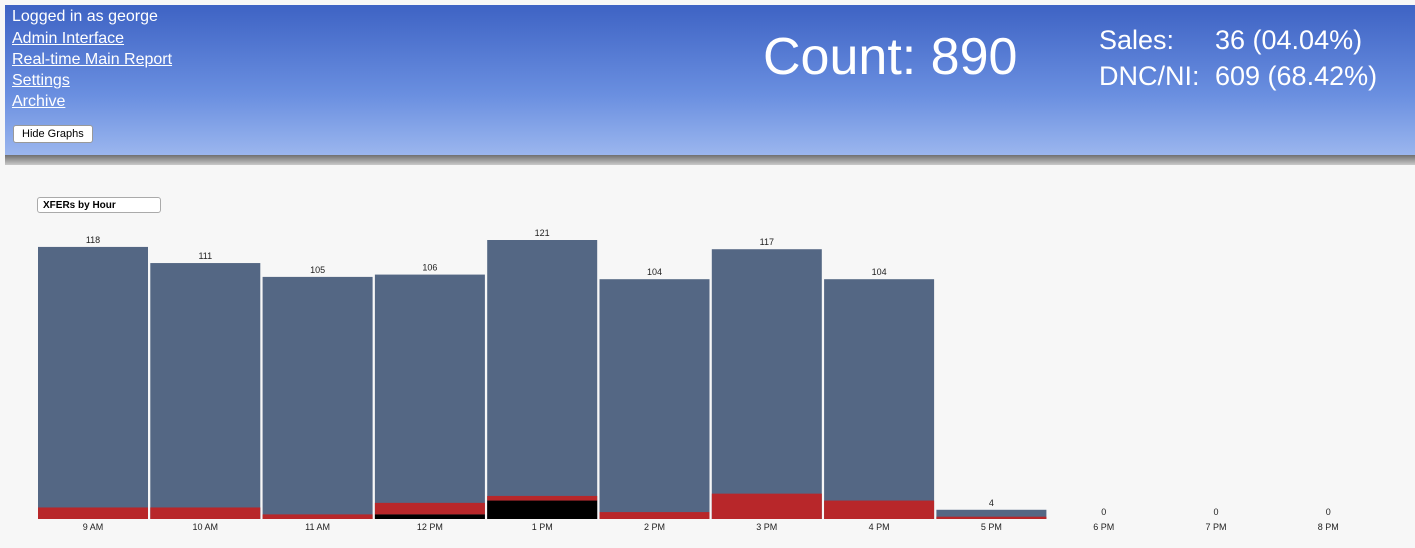  Describe the element at coordinates (41, 80) in the screenshot. I see `nav-link: Settings` at that location.